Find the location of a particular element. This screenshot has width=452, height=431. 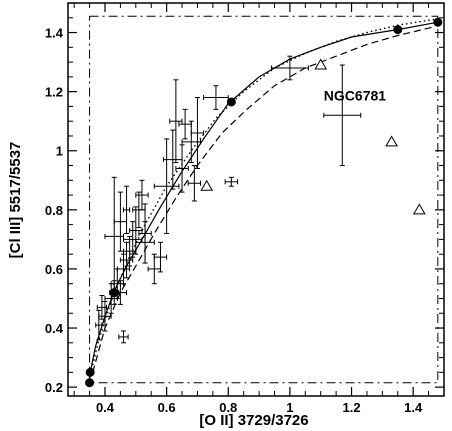

x-tick-label: 1.4 is located at coordinates (413, 407).